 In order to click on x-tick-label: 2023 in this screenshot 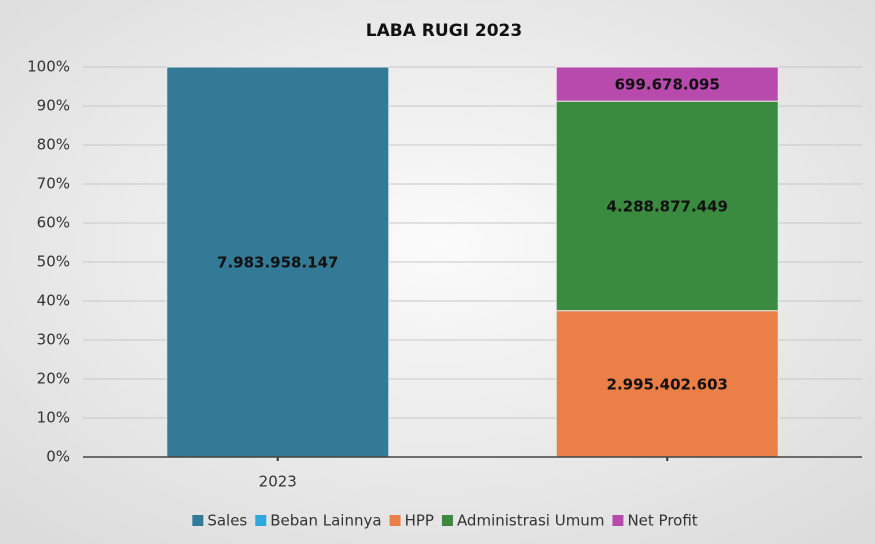, I will do `click(278, 482)`.